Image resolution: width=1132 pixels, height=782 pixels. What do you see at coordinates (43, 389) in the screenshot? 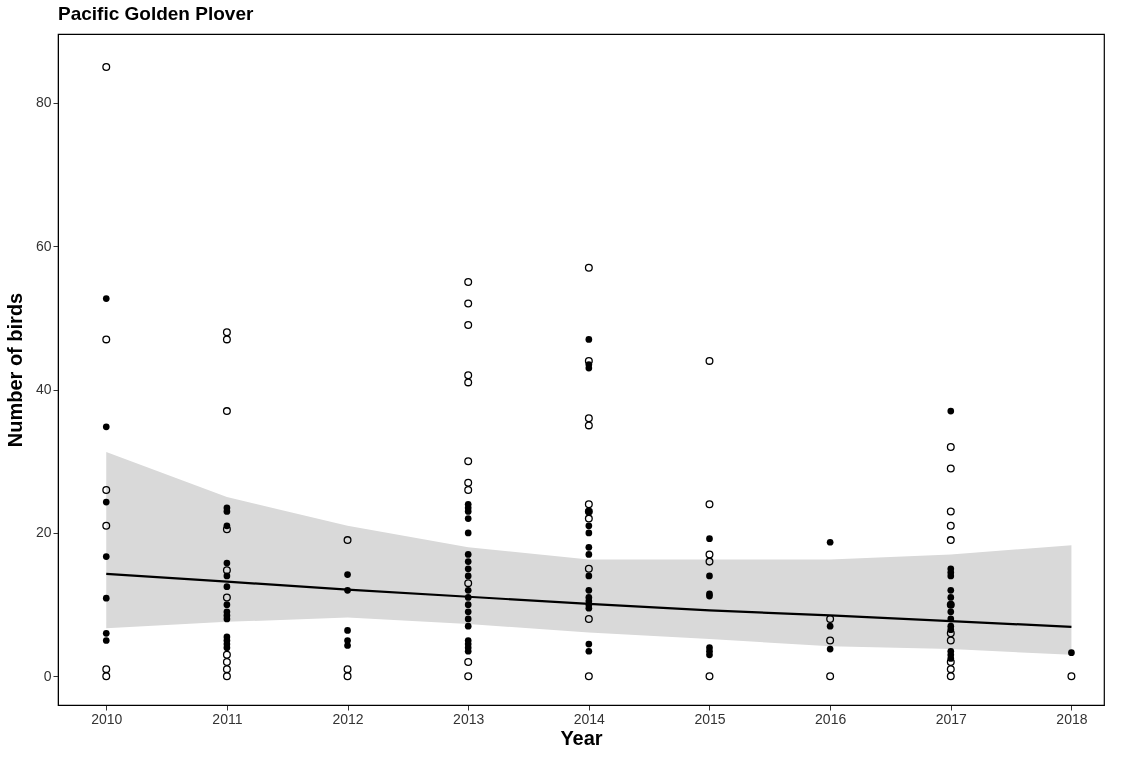
I see `y-tick-label: 40` at bounding box center [43, 389].